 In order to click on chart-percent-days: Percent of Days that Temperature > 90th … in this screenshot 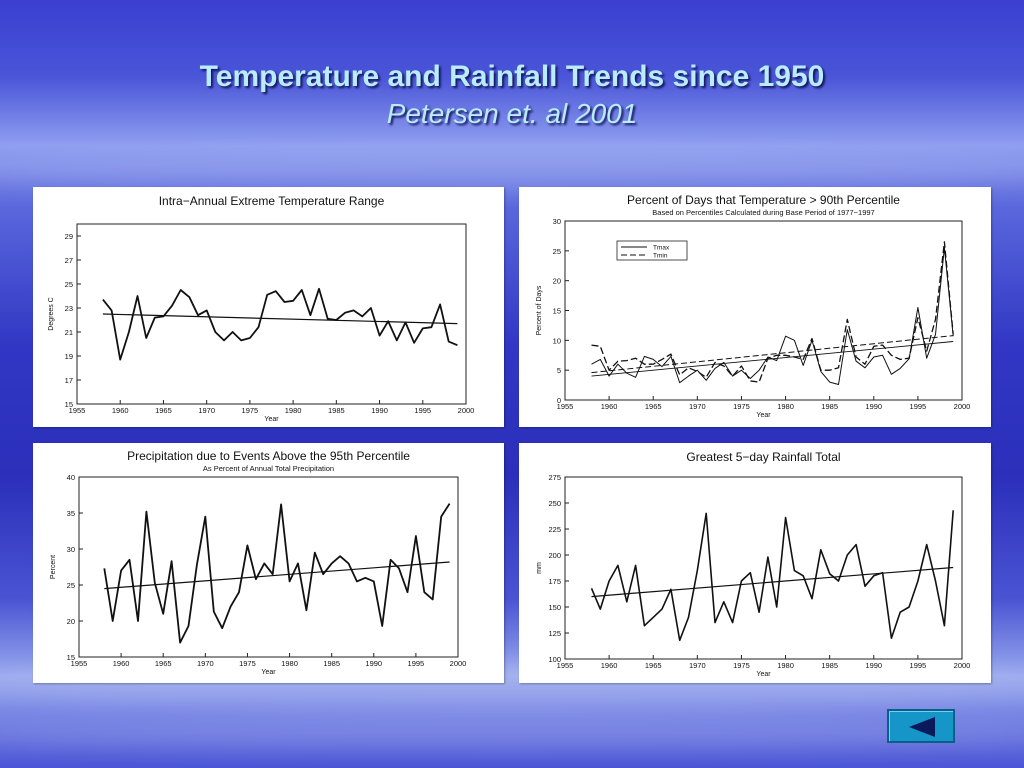, I will do `click(755, 307)`.